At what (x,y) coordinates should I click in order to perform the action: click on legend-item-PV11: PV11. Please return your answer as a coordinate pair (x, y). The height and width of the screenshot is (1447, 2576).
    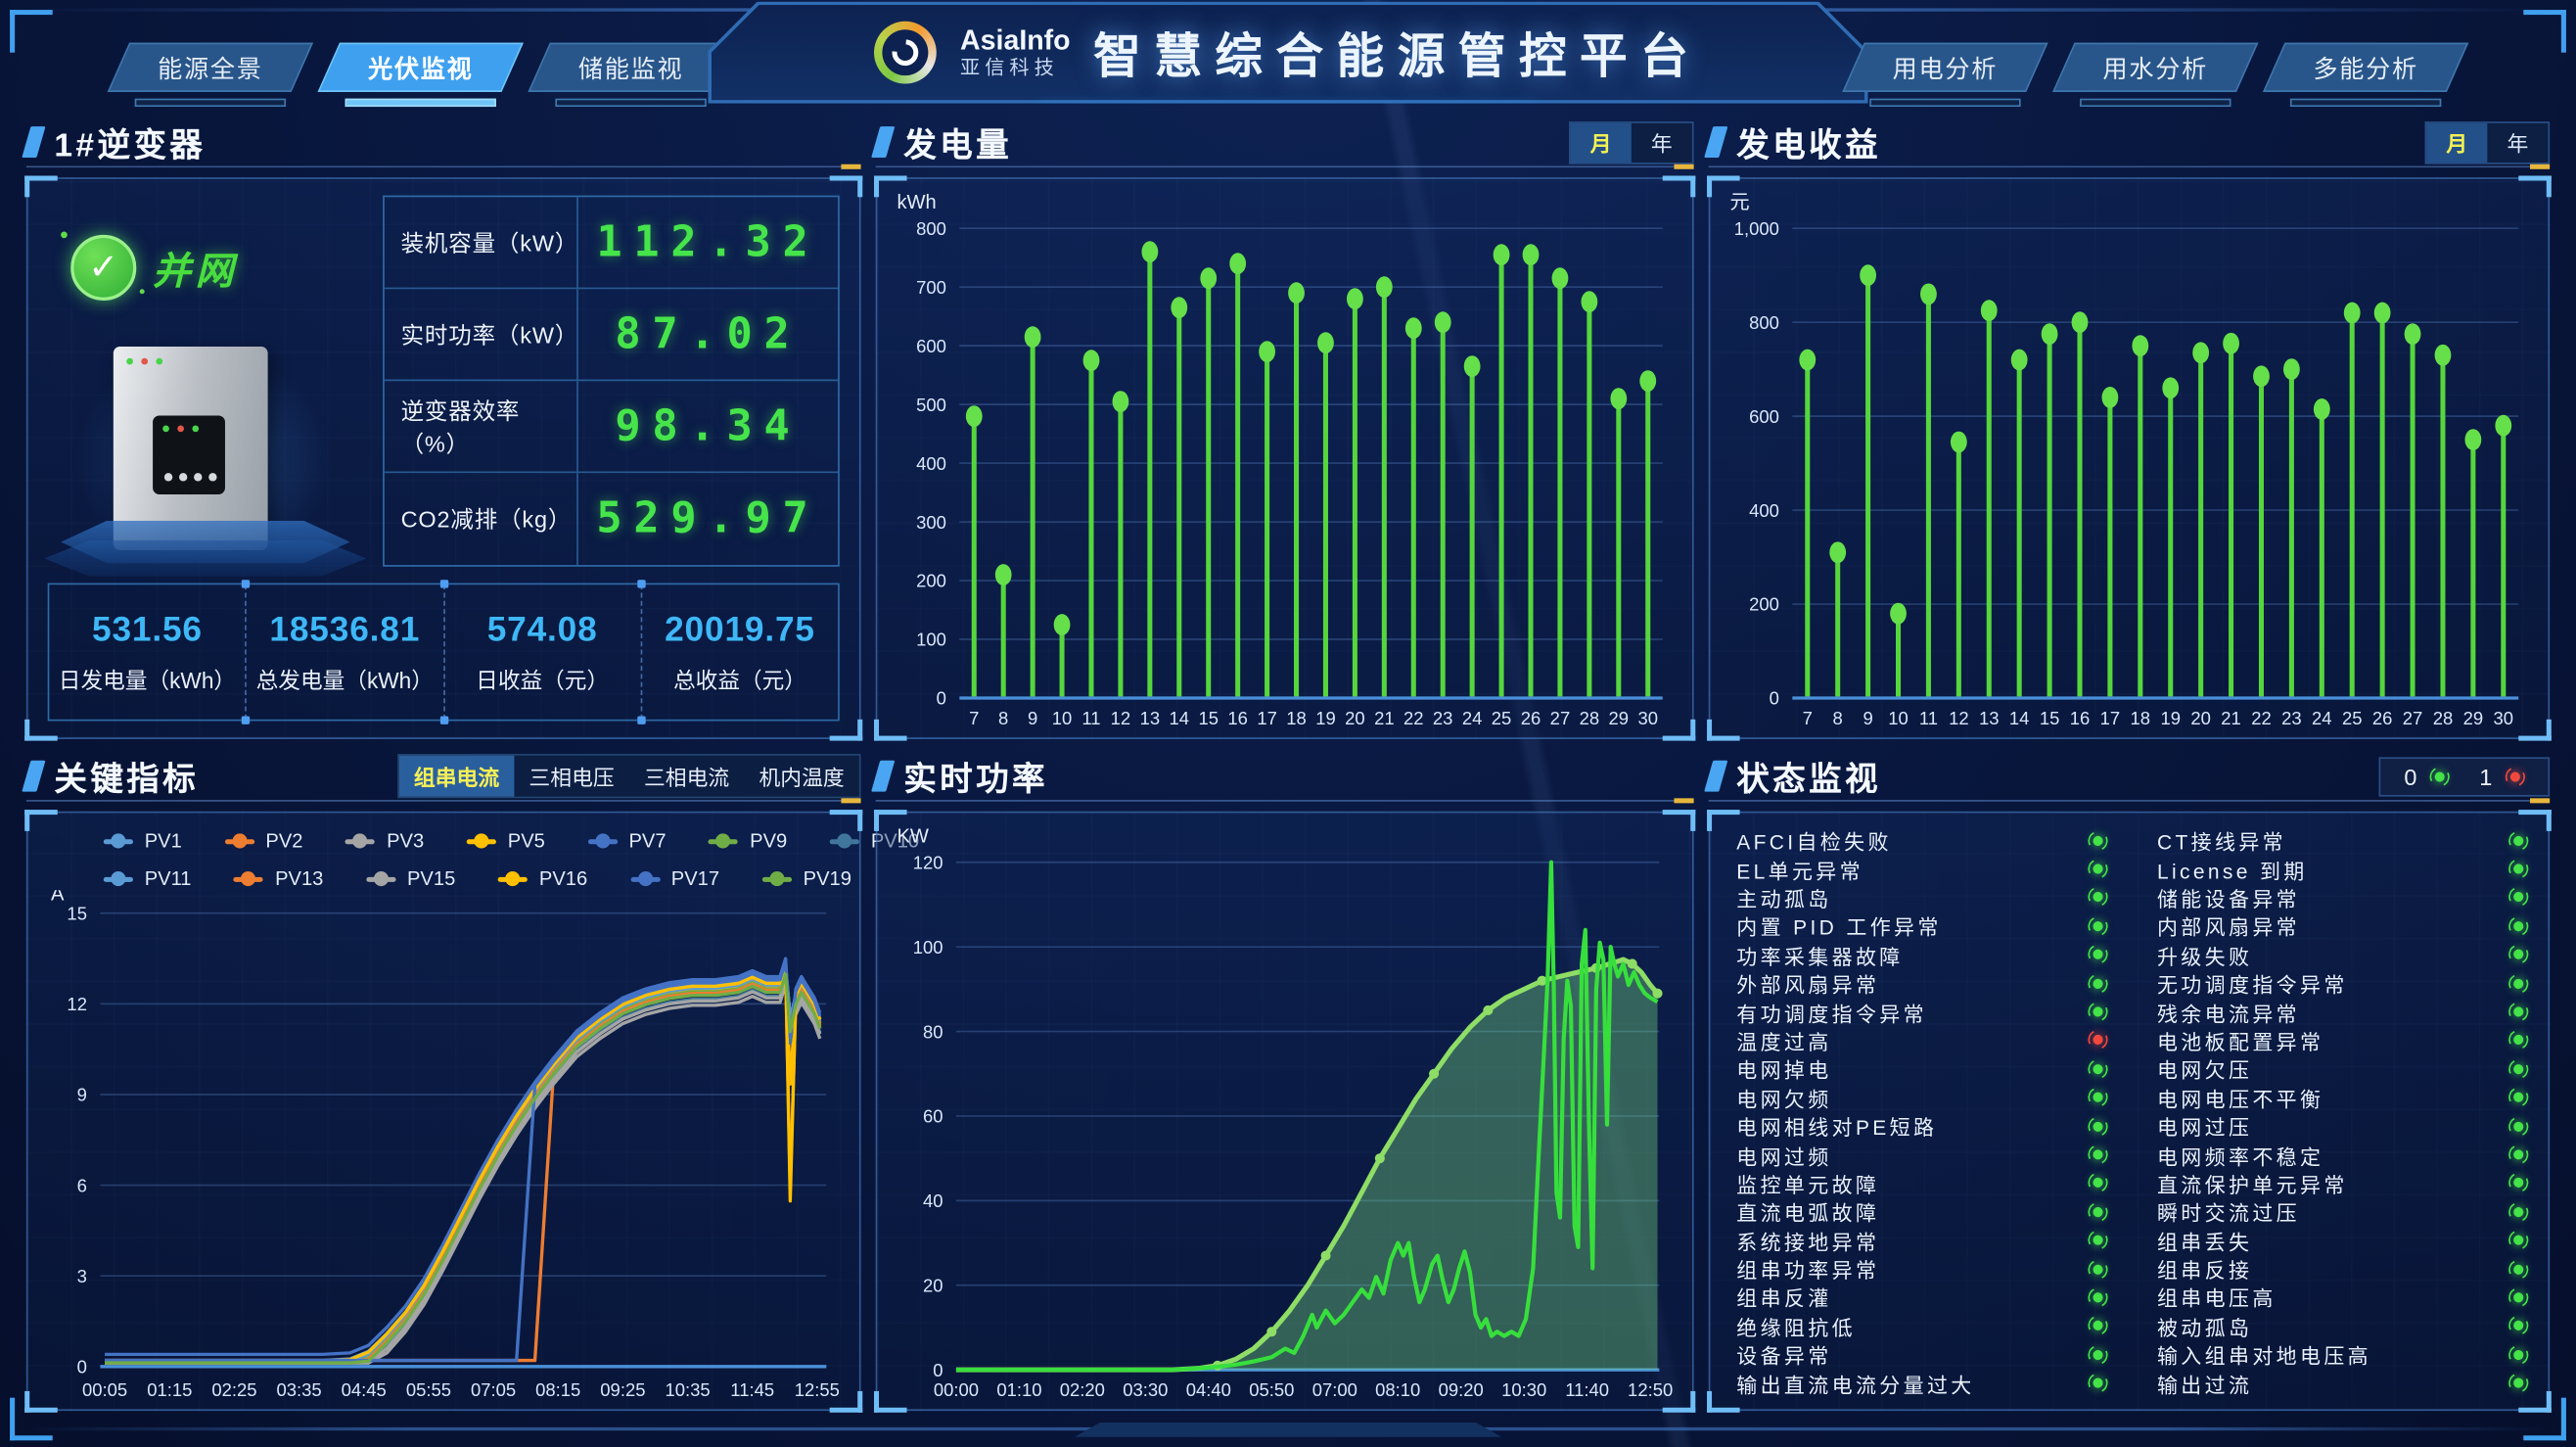
    Looking at the image, I should click on (147, 878).